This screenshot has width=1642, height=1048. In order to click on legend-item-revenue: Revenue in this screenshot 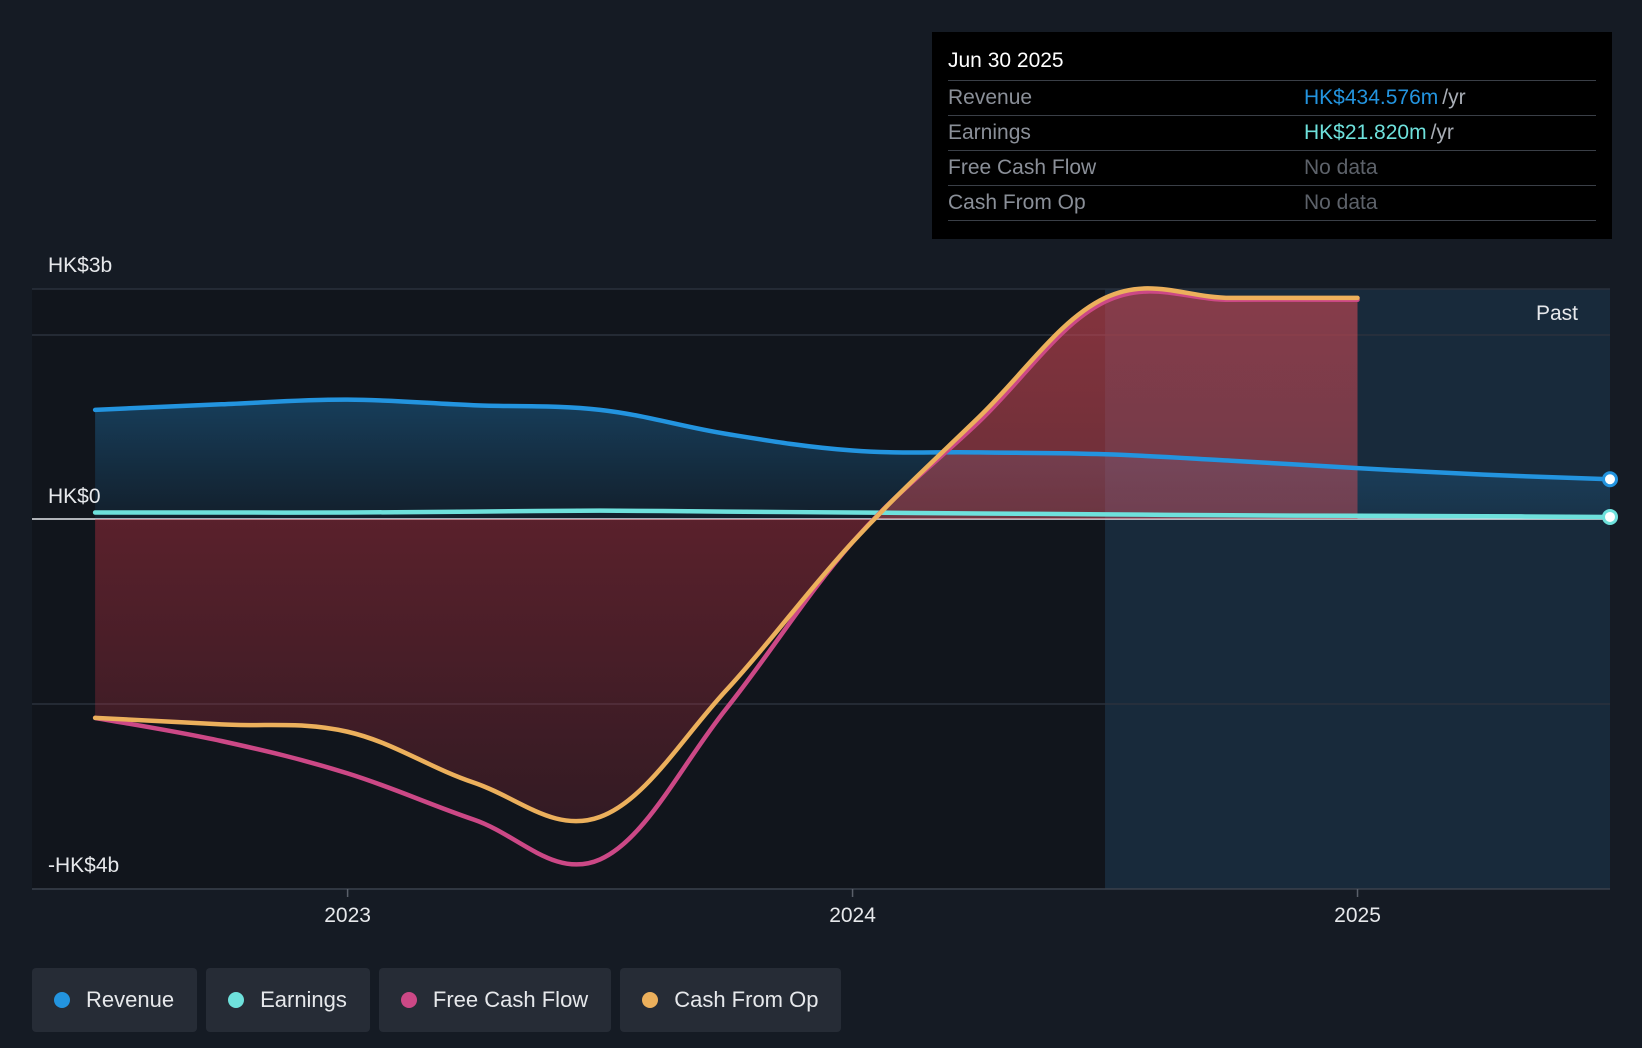, I will do `click(115, 1000)`.